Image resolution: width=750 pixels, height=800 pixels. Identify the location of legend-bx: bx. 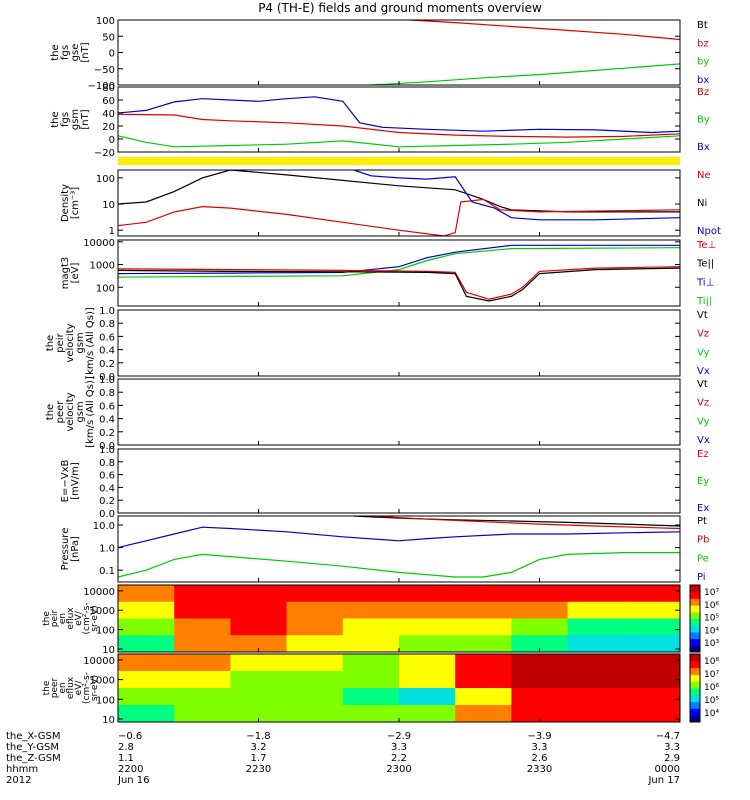
(703, 80).